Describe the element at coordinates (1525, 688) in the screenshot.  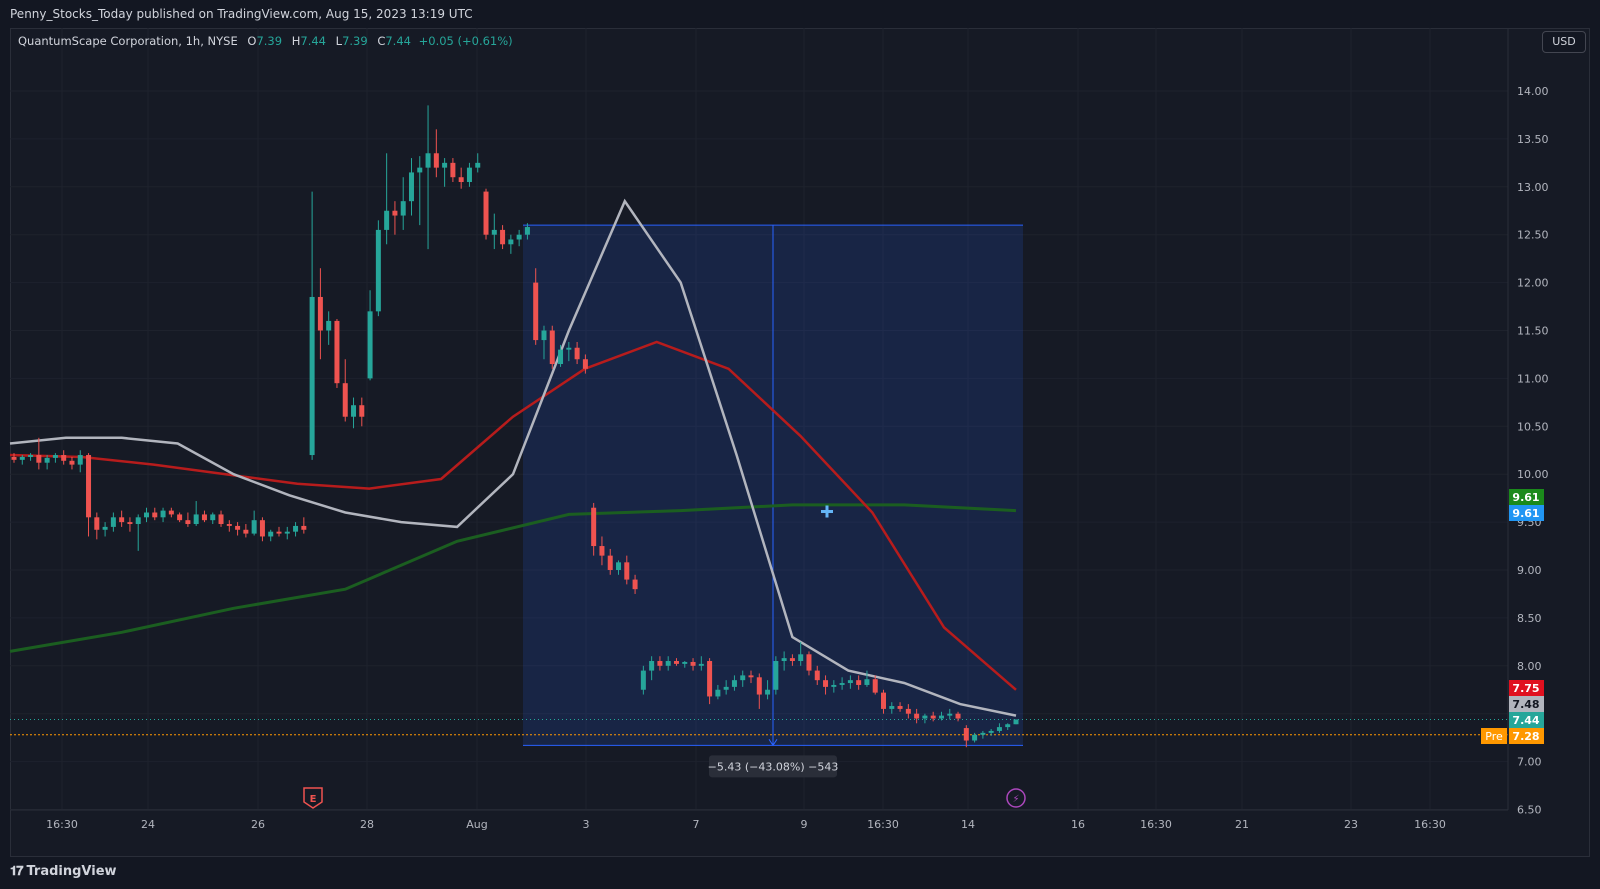
I see `price-label: 7.75` at that location.